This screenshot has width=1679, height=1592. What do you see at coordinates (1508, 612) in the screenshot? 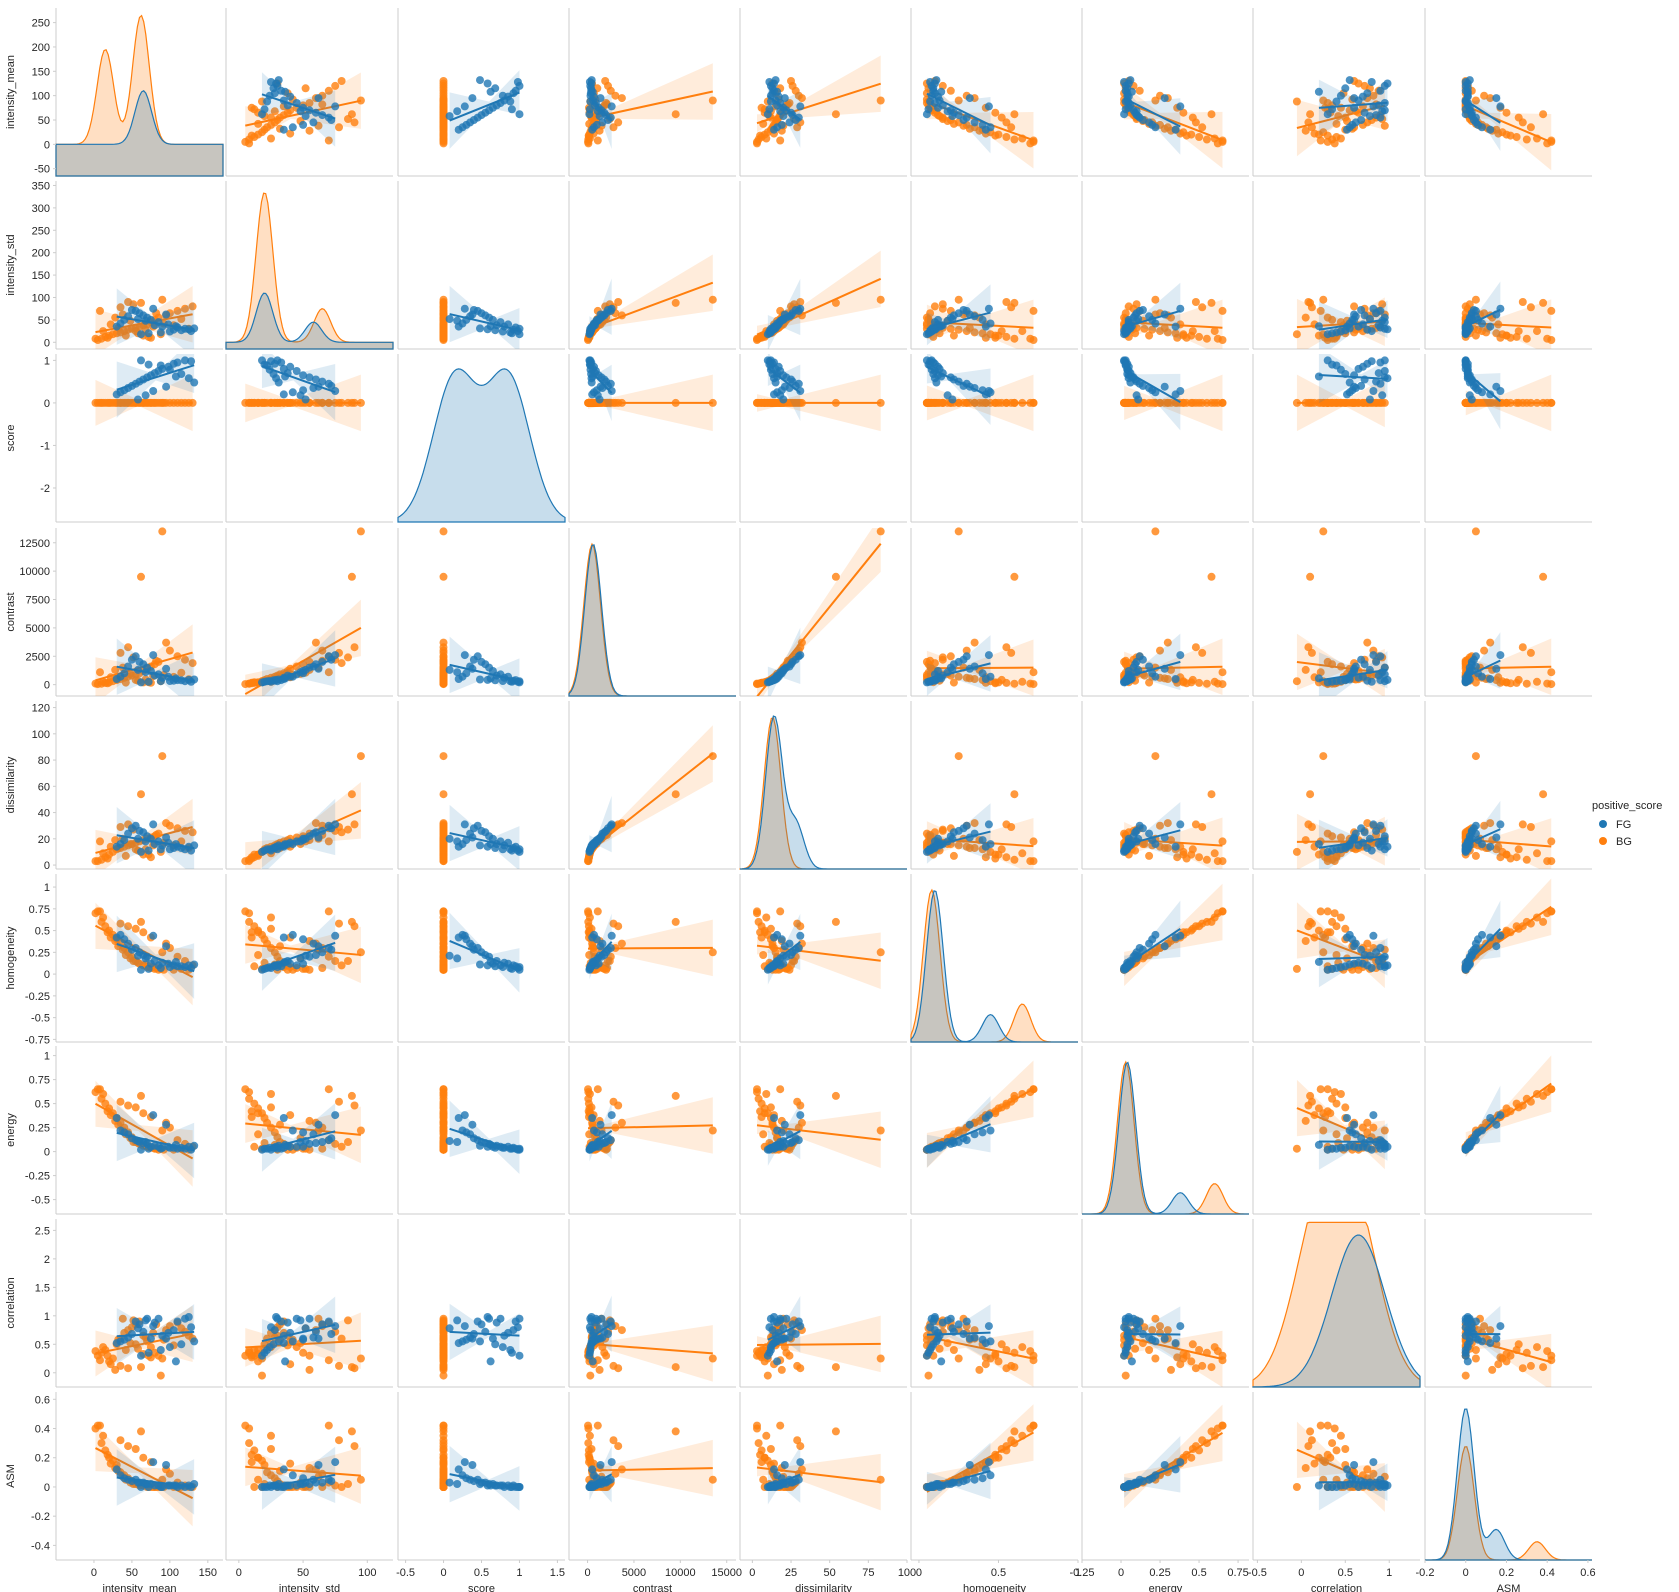
I see `panel-contrast-vs-ASM` at bounding box center [1508, 612].